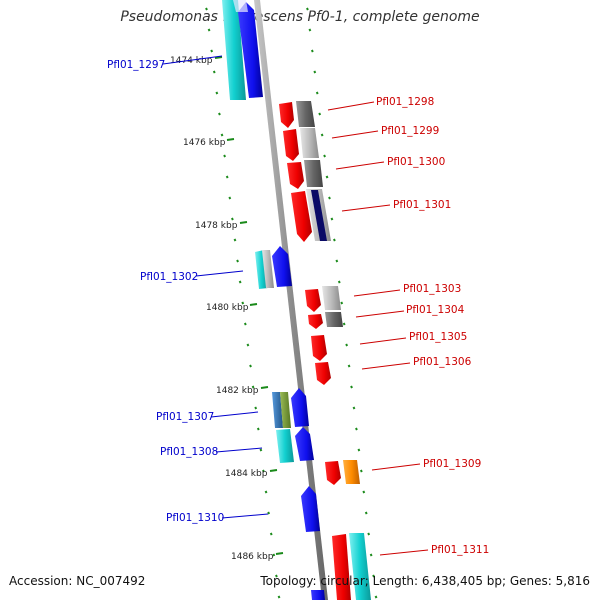 This screenshot has height=600, width=600. Describe the element at coordinates (185, 417) in the screenshot. I see `gene-label-left: Pfl01_1307` at that location.